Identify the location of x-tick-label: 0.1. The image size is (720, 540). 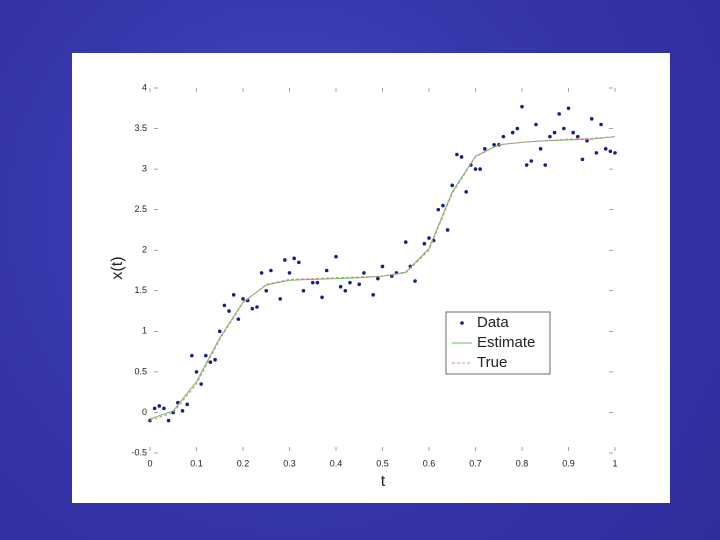
(196, 463).